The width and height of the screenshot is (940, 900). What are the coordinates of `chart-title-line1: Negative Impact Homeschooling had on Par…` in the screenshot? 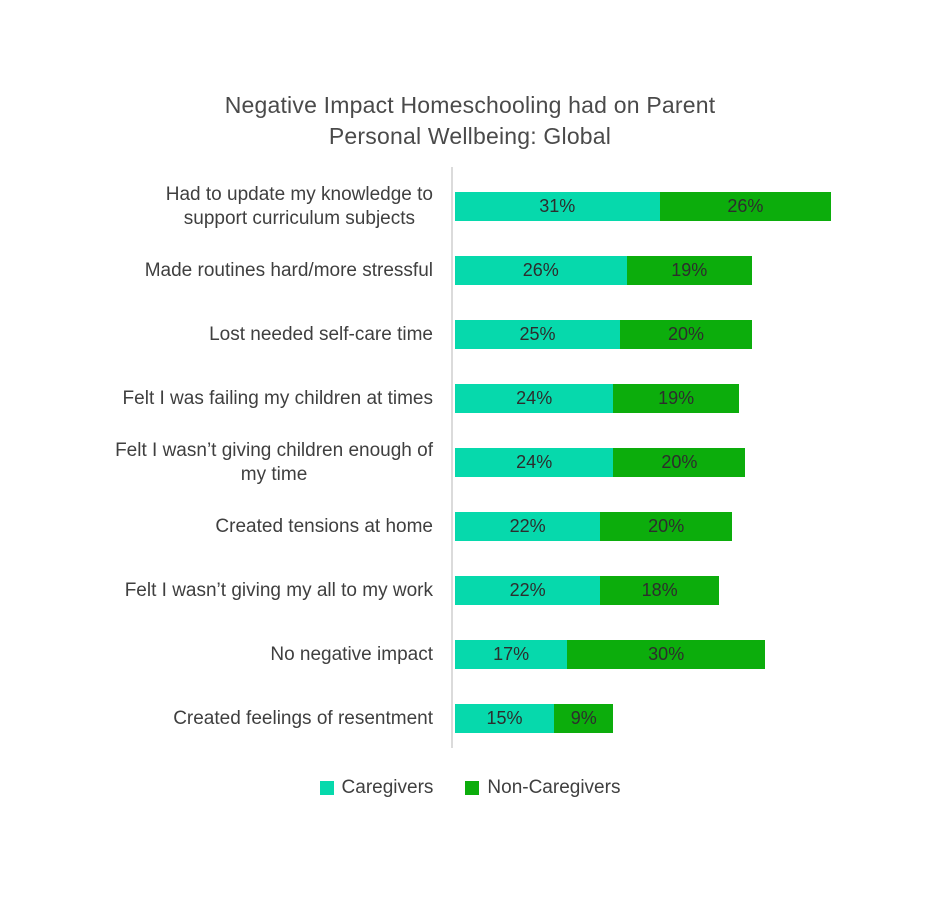 It's located at (470, 105).